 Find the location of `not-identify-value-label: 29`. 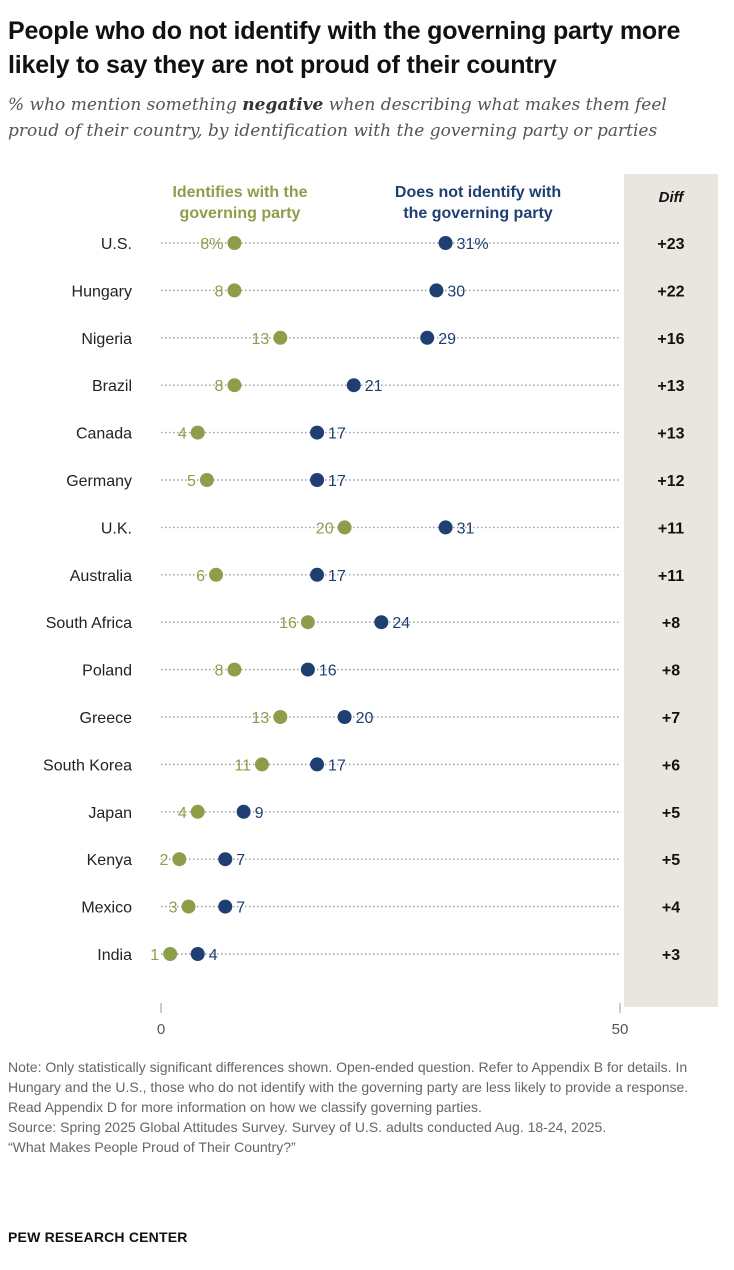

not-identify-value-label: 29 is located at coordinates (447, 339).